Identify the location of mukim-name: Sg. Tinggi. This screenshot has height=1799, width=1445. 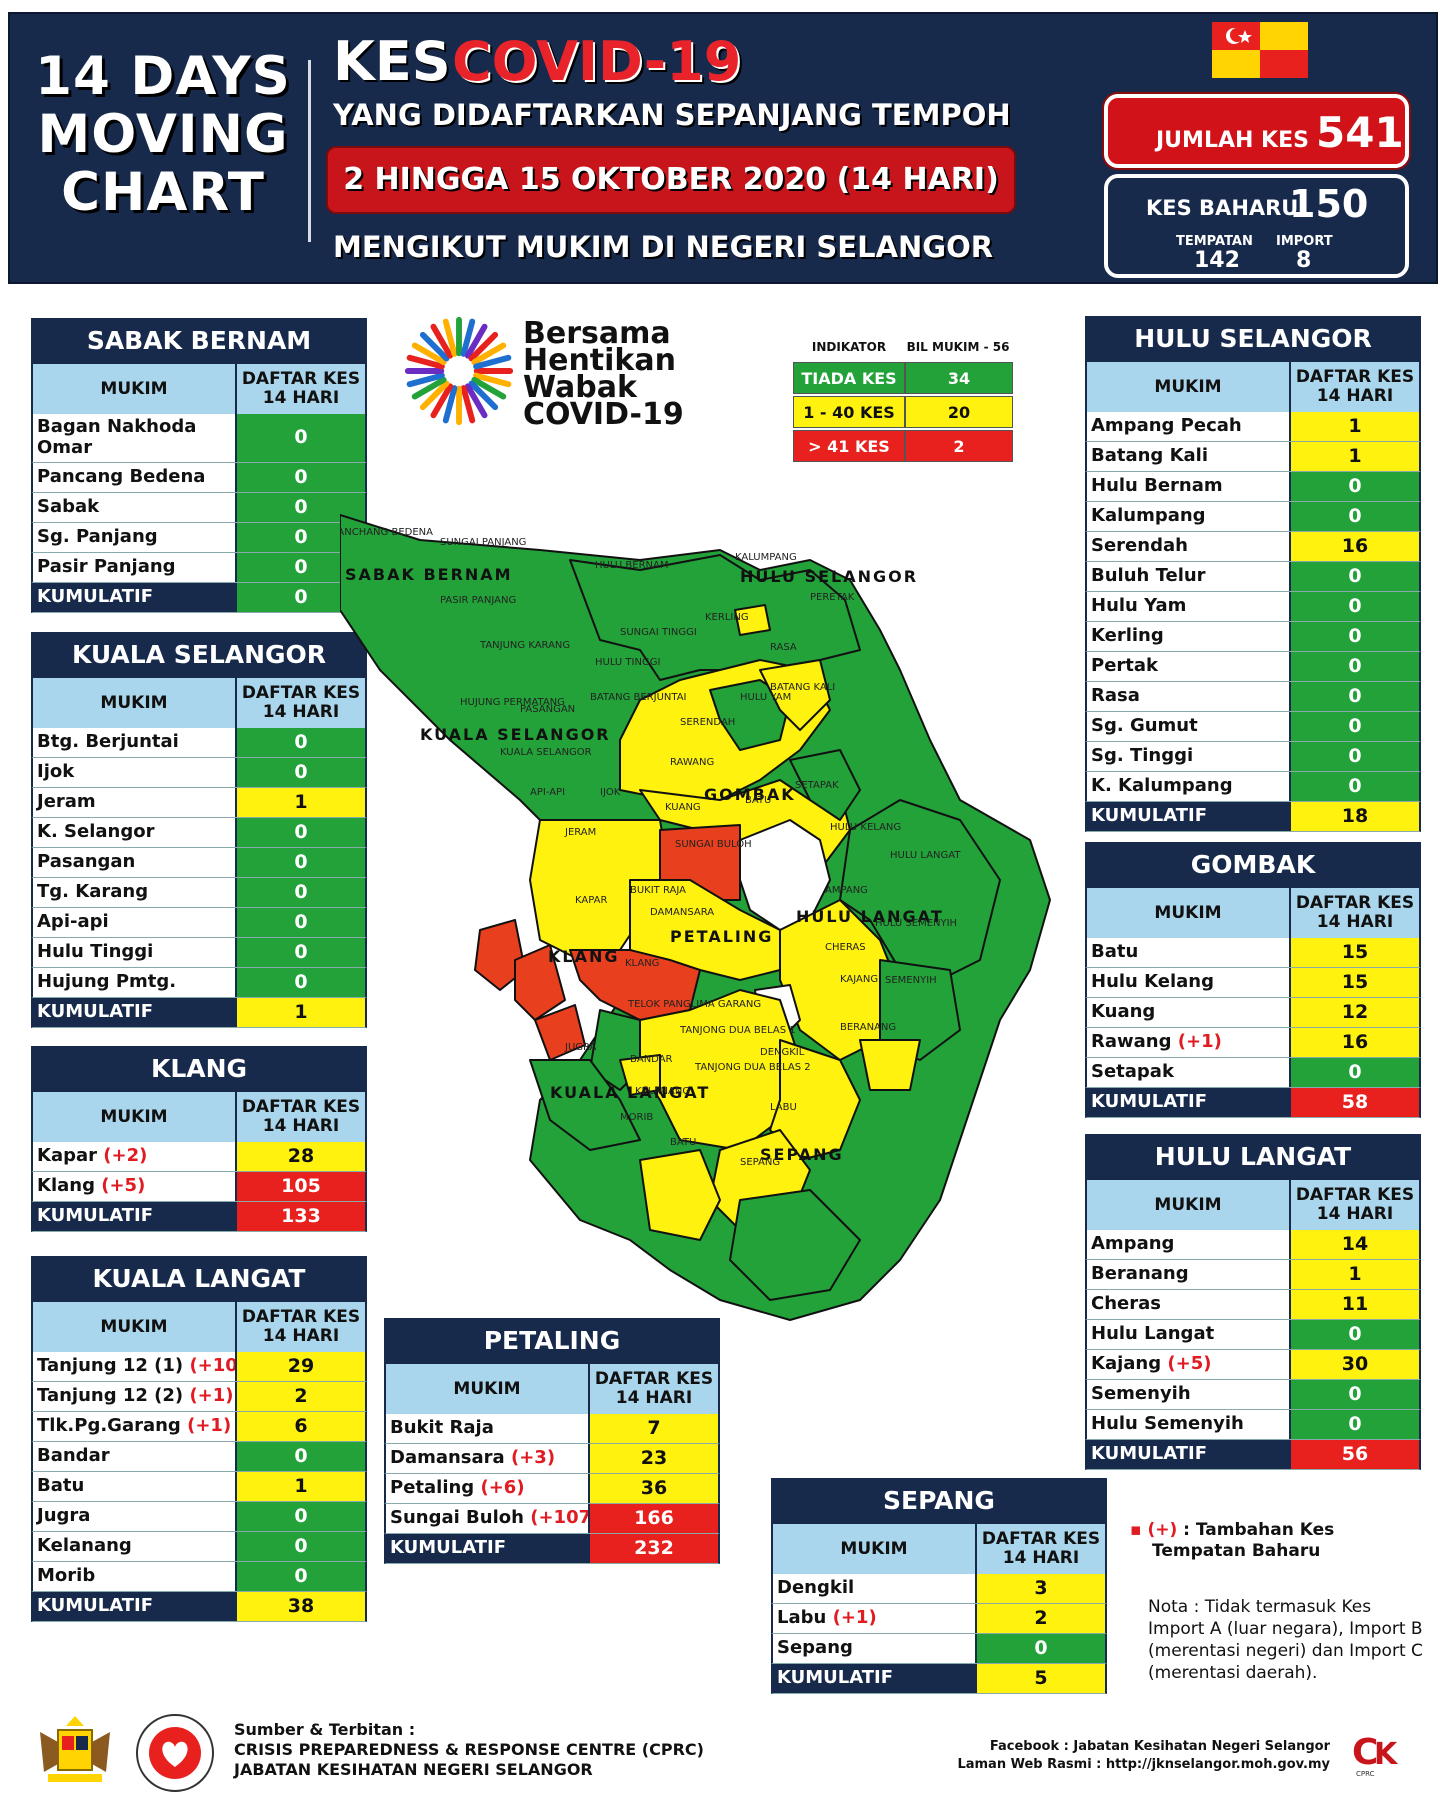
(1142, 755).